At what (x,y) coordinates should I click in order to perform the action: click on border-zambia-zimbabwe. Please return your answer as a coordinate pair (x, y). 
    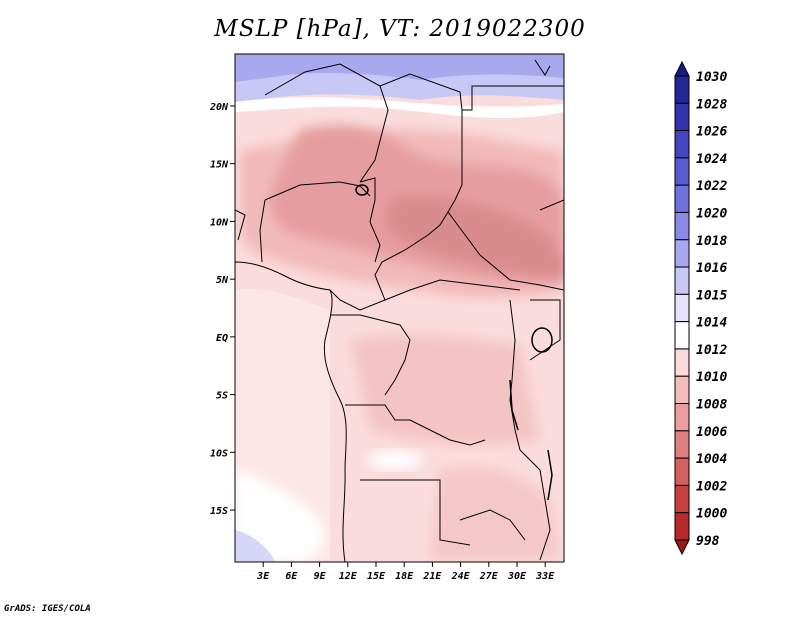
    Looking at the image, I should click on (492, 525).